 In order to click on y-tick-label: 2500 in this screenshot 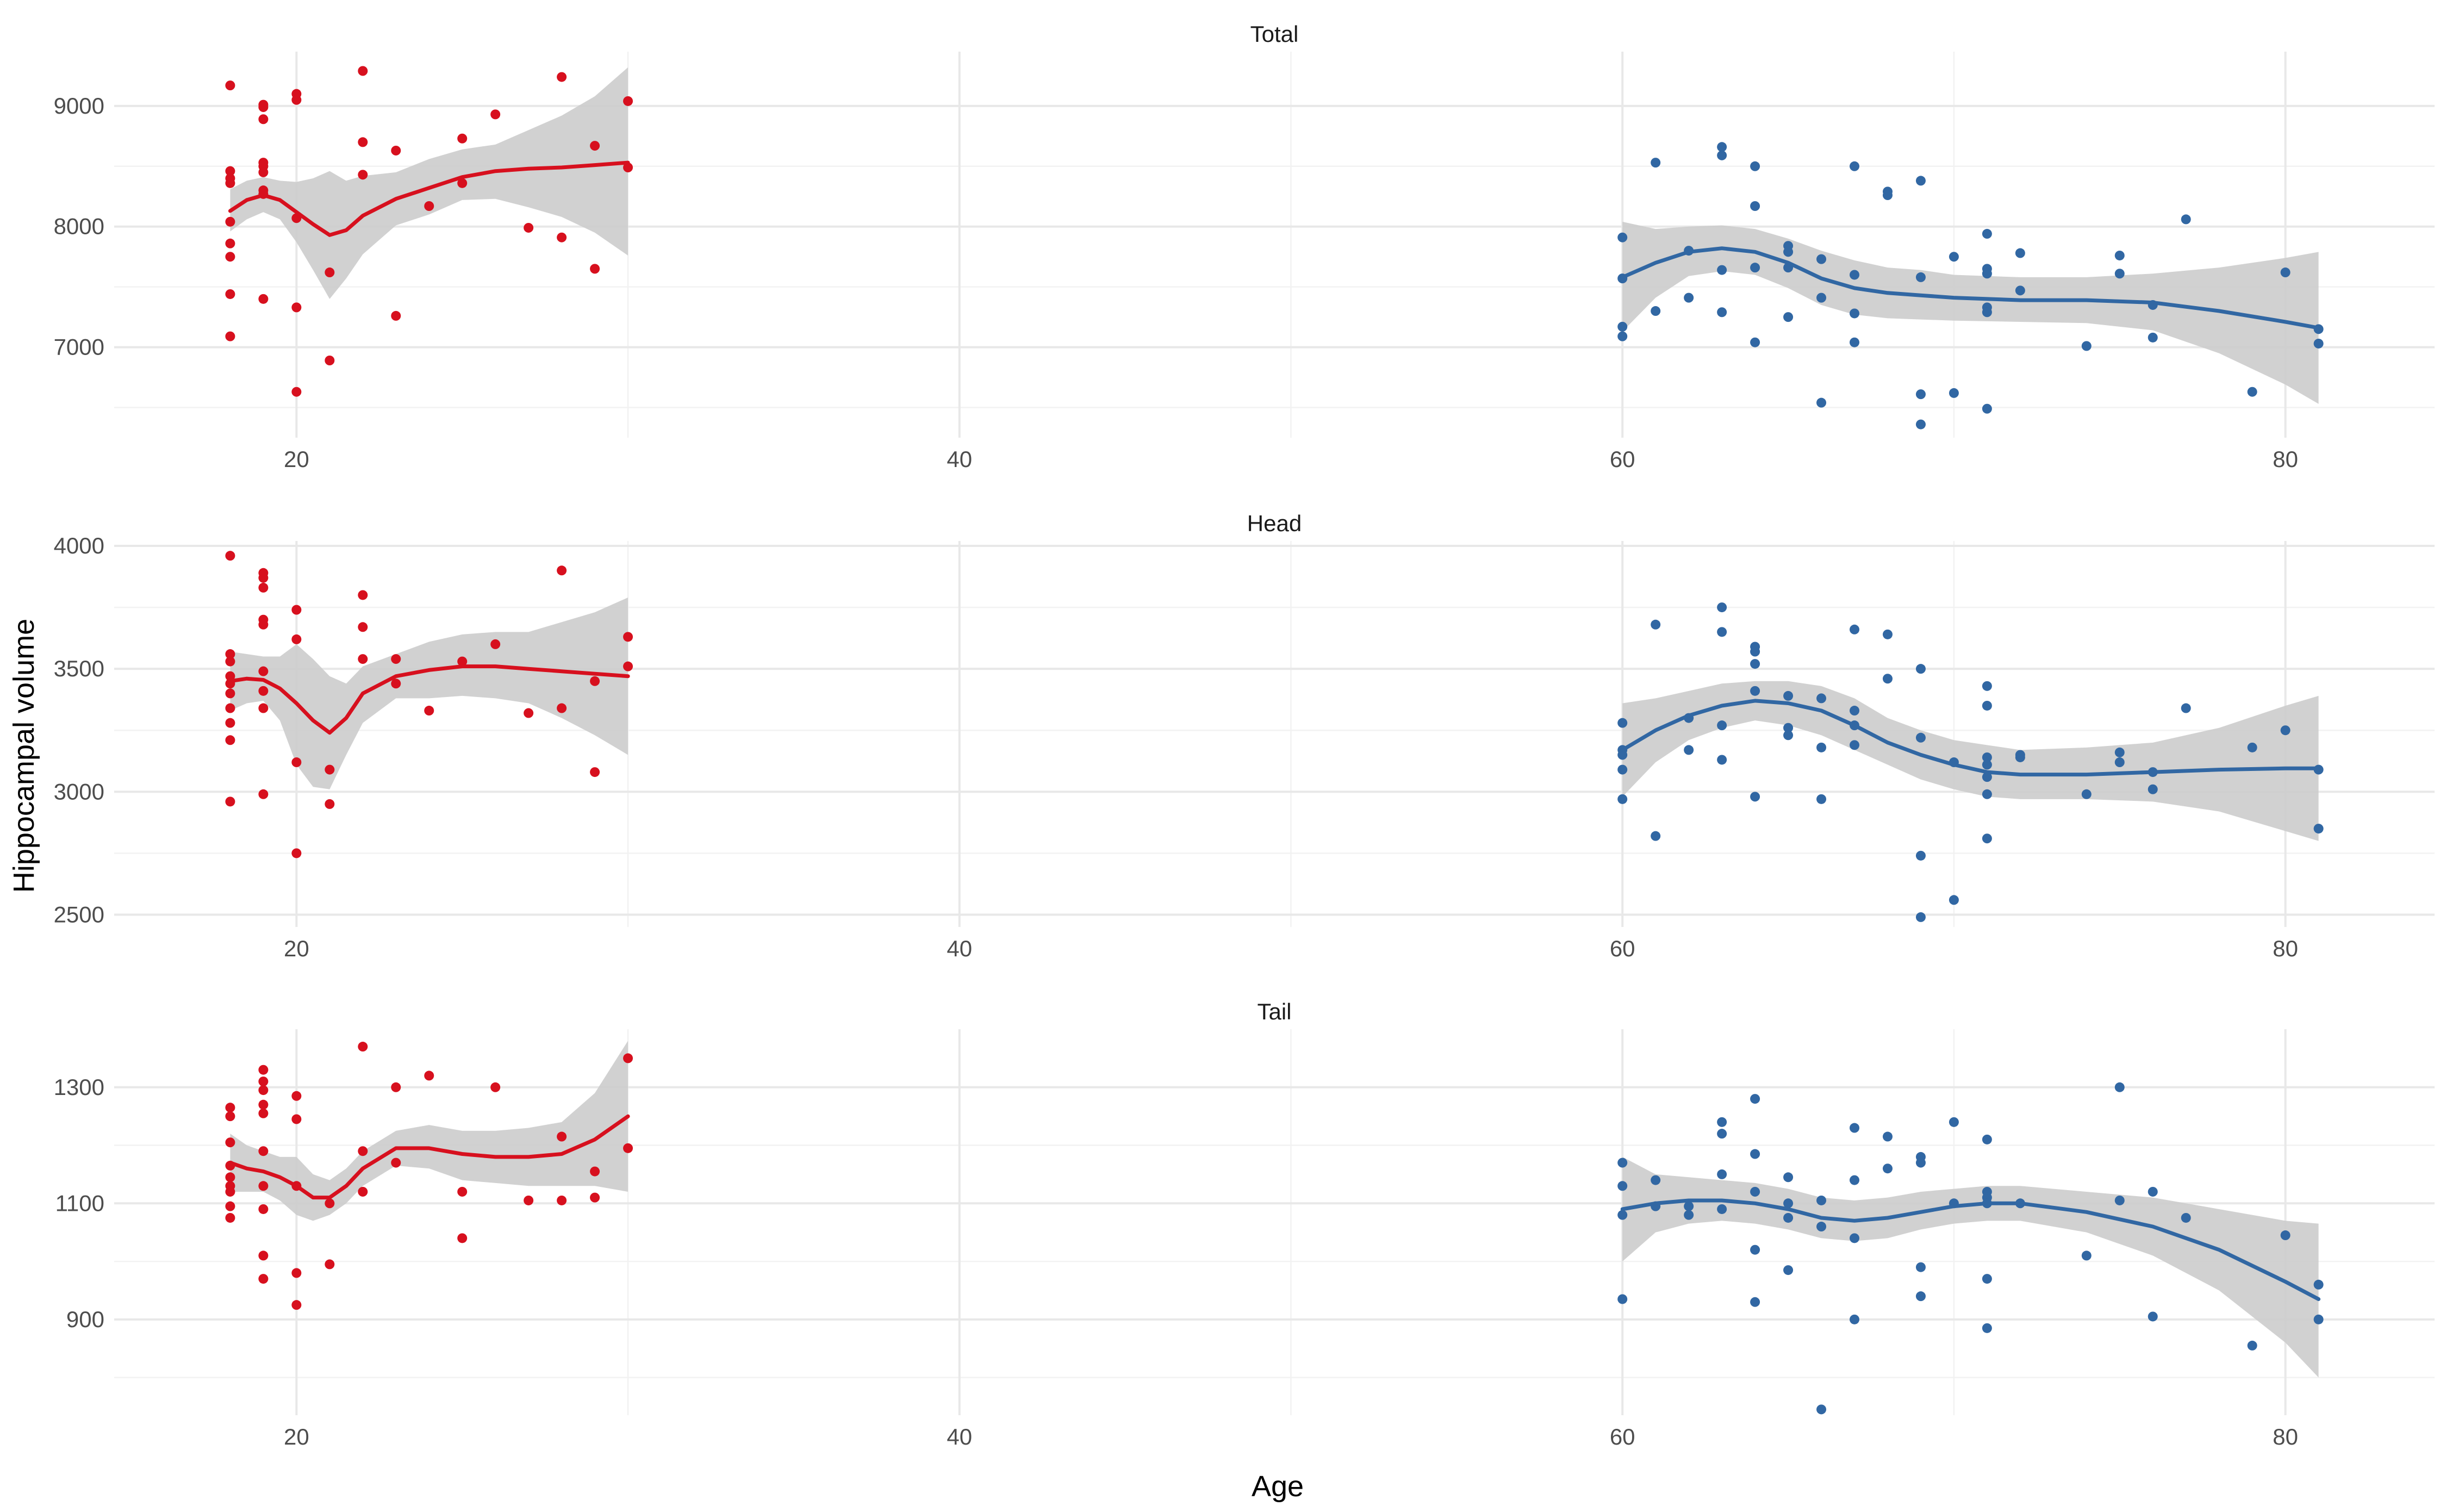, I will do `click(79, 914)`.